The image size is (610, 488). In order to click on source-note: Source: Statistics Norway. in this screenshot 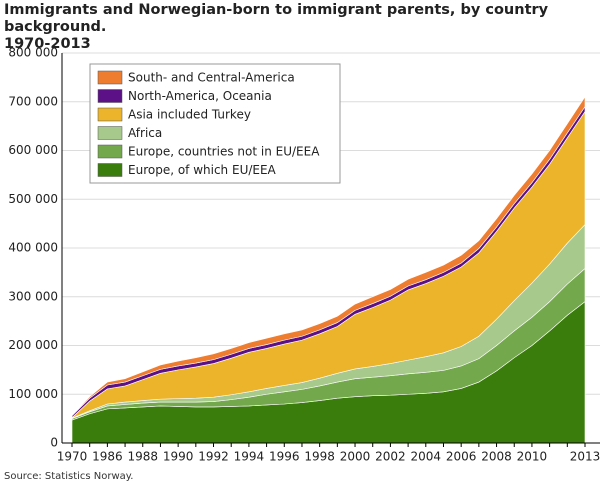, I will do `click(69, 476)`.